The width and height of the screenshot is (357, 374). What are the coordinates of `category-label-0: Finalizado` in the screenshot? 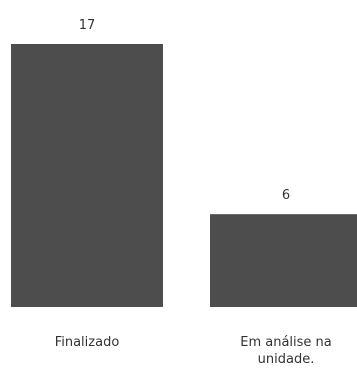 It's located at (87, 342).